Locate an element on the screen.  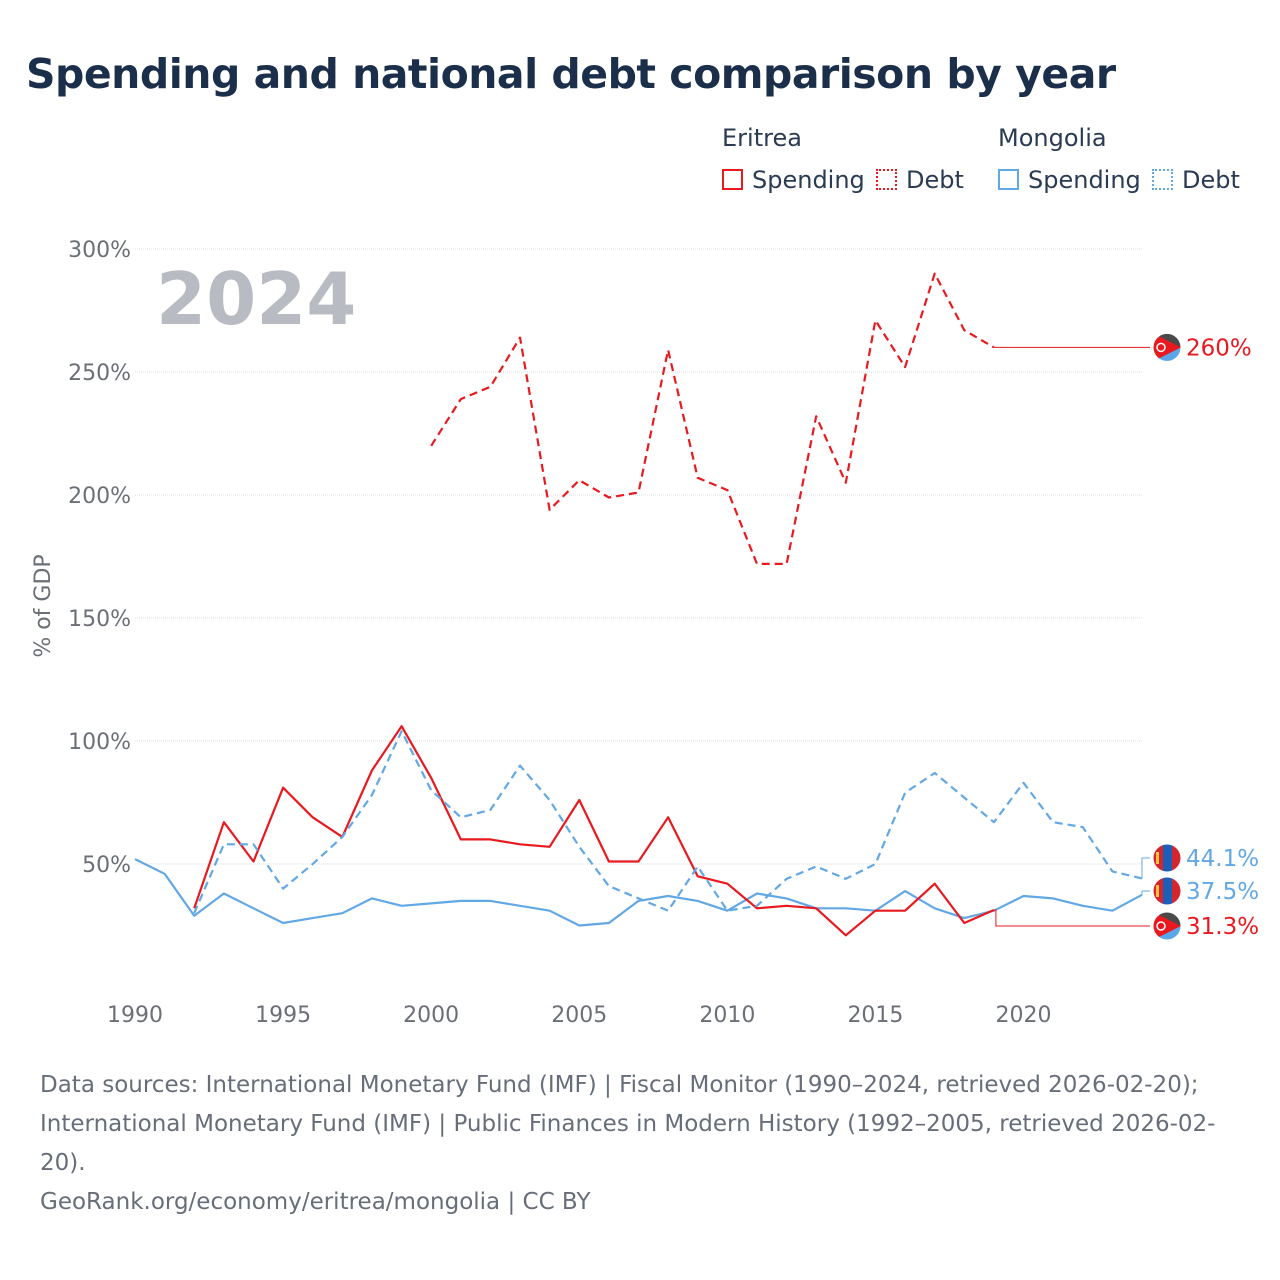
y-axis-label: % of GDP is located at coordinates (43, 605).